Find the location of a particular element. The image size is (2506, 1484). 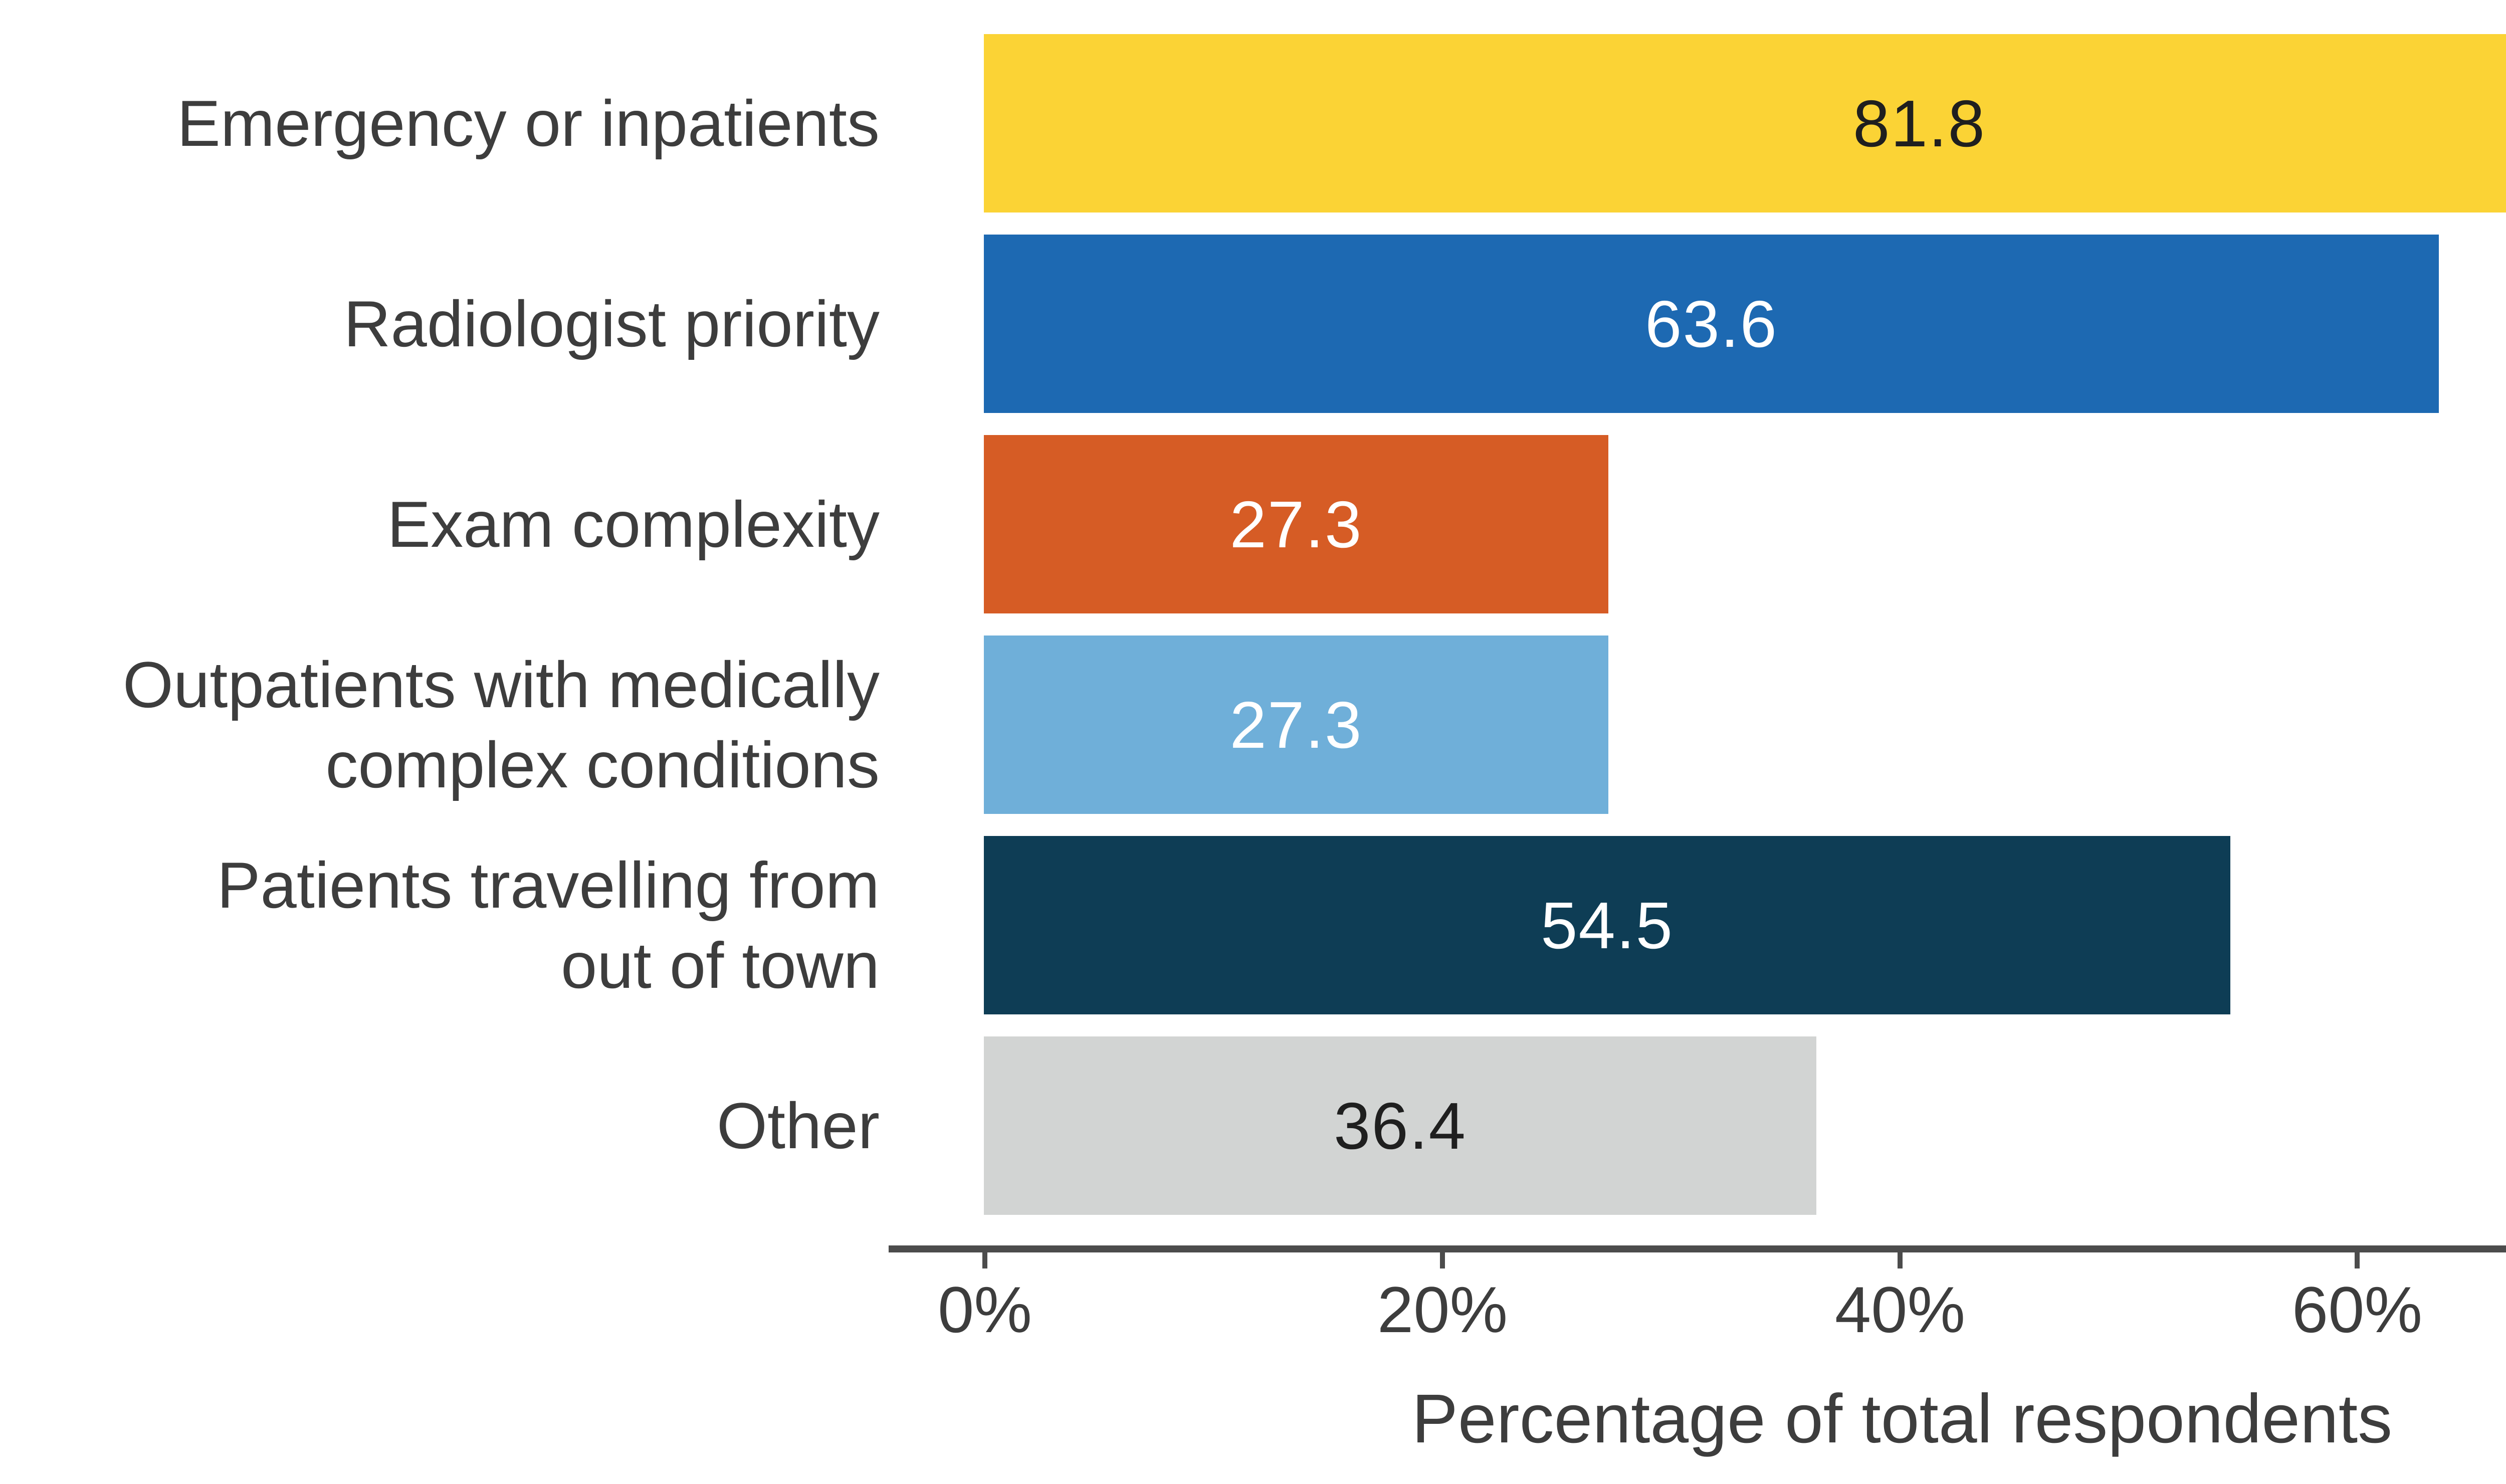

tick-label: 40% is located at coordinates (1900, 1309).